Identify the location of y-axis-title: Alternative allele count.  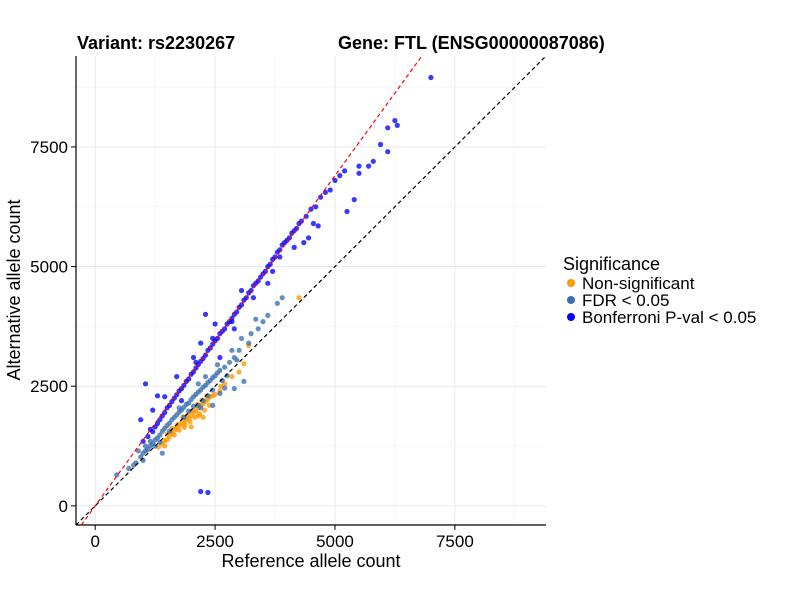
(14, 289).